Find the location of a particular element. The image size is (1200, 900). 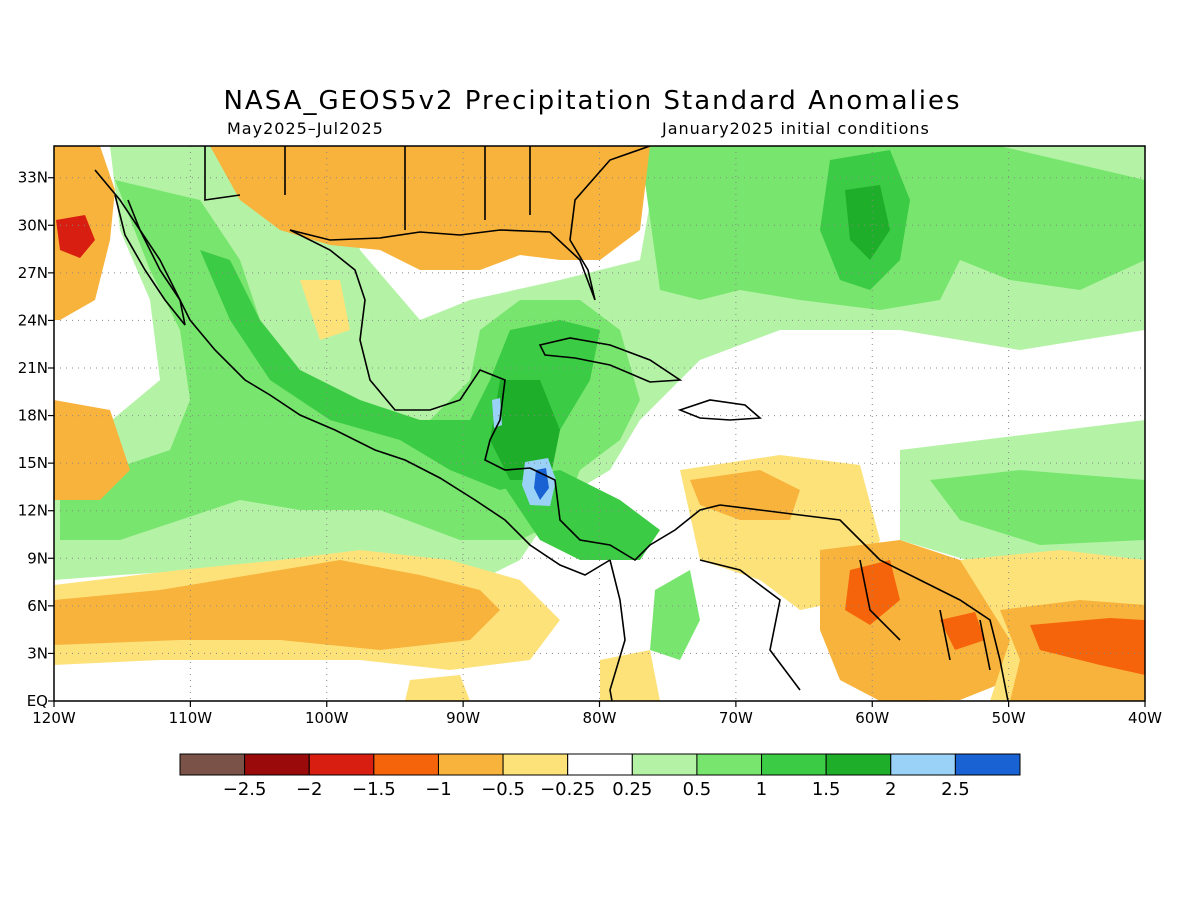

colorbar-label: 0.5 is located at coordinates (697, 789).